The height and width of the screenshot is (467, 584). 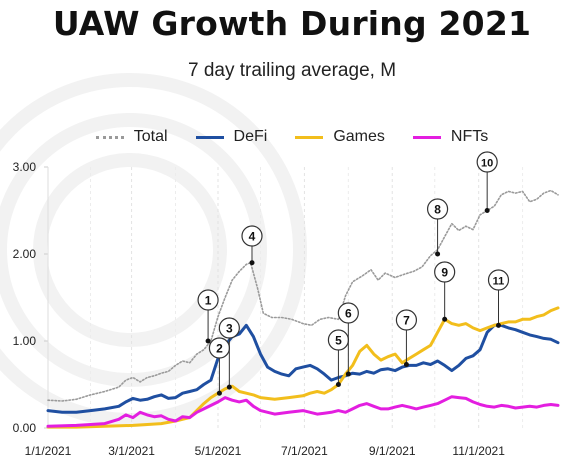 What do you see at coordinates (25, 341) in the screenshot?
I see `y-tick-label: 1.00` at bounding box center [25, 341].